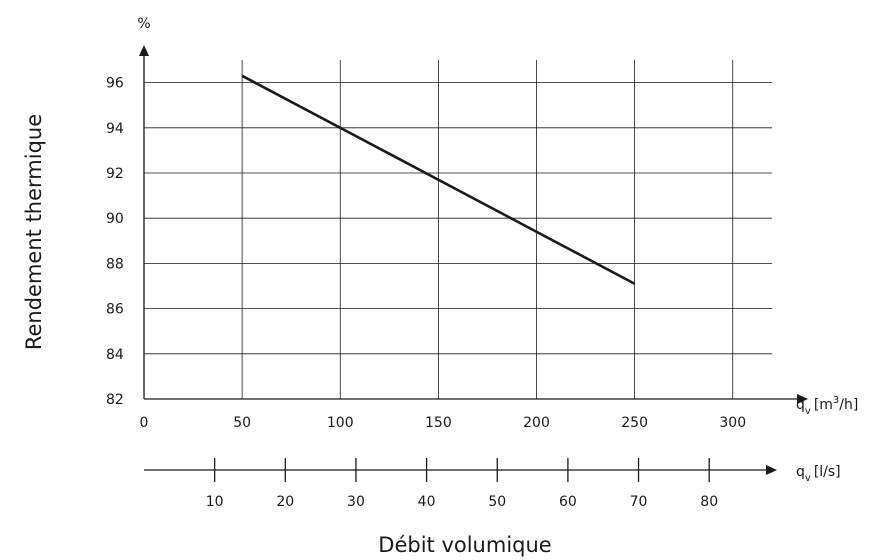  I want to click on y-unit-label: %, so click(143, 24).